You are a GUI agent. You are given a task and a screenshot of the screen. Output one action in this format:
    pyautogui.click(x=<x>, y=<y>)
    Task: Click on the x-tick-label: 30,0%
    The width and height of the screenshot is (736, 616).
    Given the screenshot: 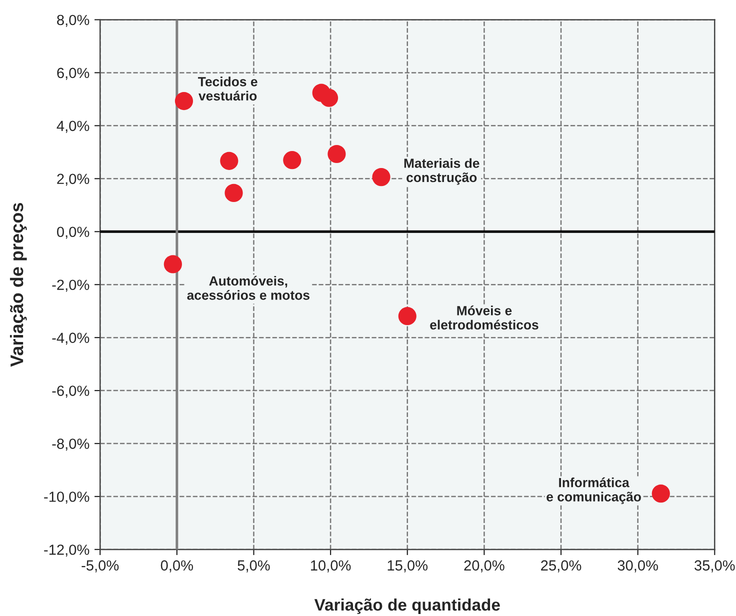 What is the action you would take?
    pyautogui.click(x=638, y=566)
    